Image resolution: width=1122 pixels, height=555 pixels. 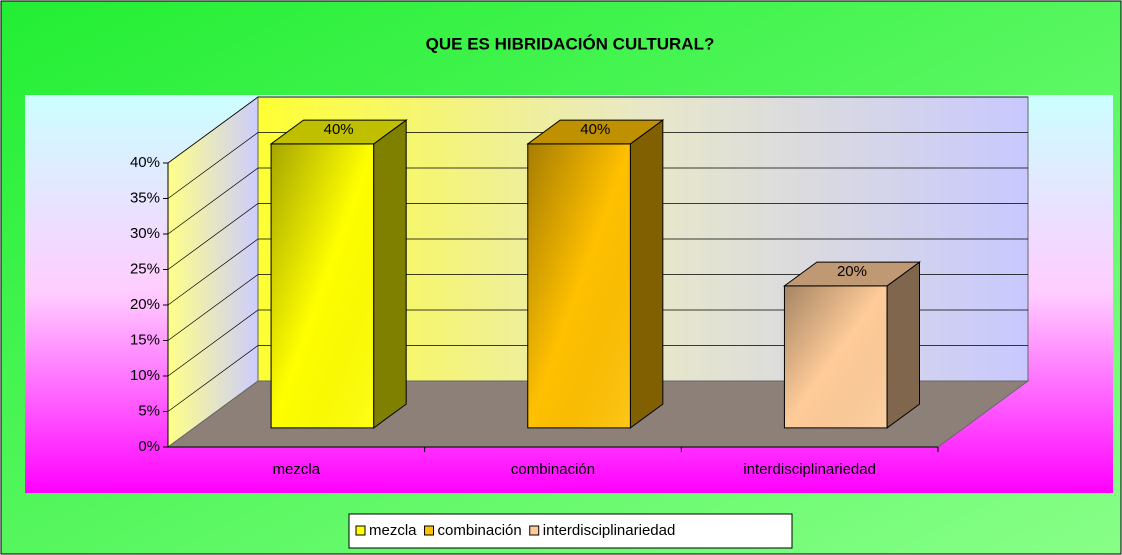 I want to click on legend-label: combinación, so click(x=480, y=530).